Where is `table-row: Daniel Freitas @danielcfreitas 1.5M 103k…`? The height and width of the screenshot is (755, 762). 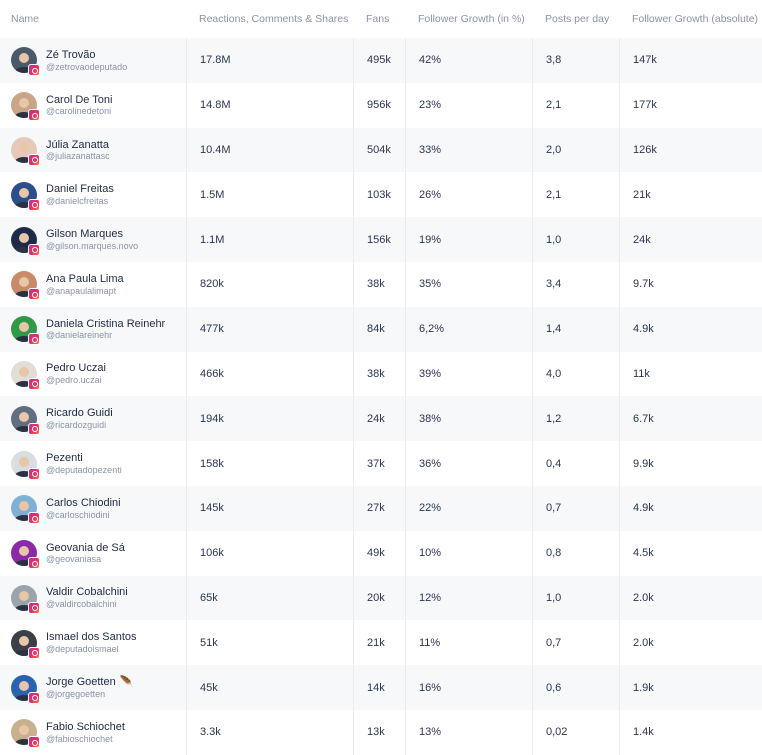 table-row: Daniel Freitas @danielcfreitas 1.5M 103k… is located at coordinates (381, 195).